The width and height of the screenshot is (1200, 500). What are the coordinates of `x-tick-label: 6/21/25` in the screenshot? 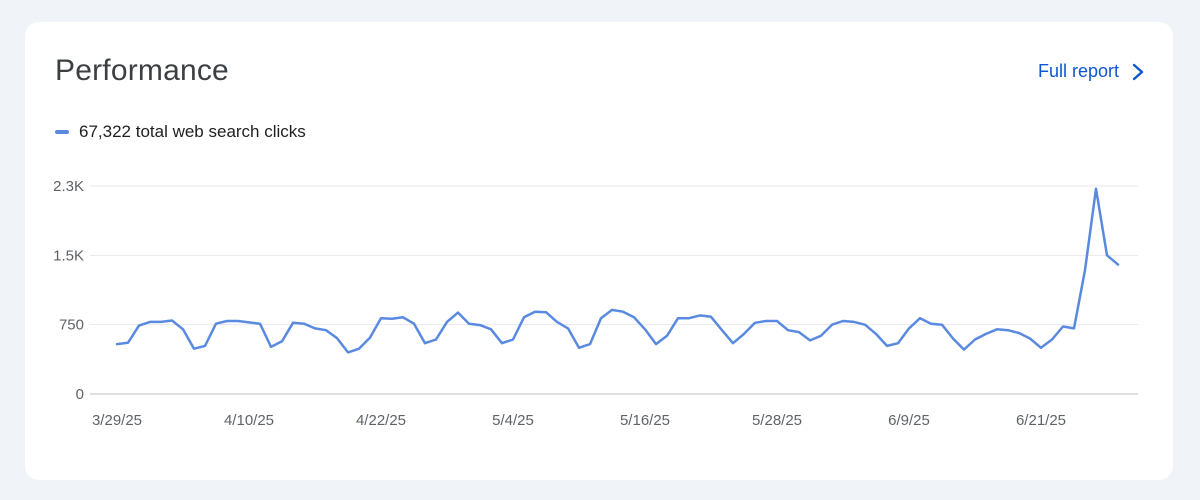 It's located at (1041, 420).